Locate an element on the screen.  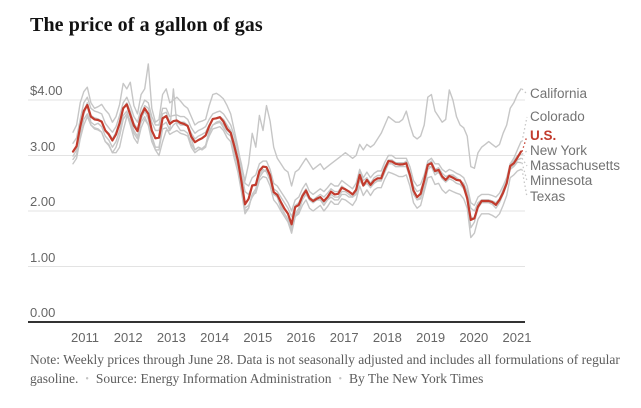
x-tick-label: 2012 is located at coordinates (128, 337).